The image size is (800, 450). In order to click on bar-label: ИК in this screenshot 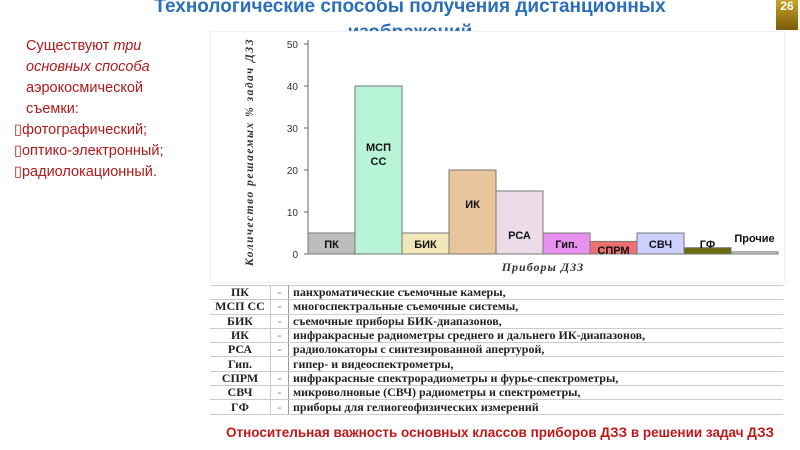, I will do `click(472, 205)`.